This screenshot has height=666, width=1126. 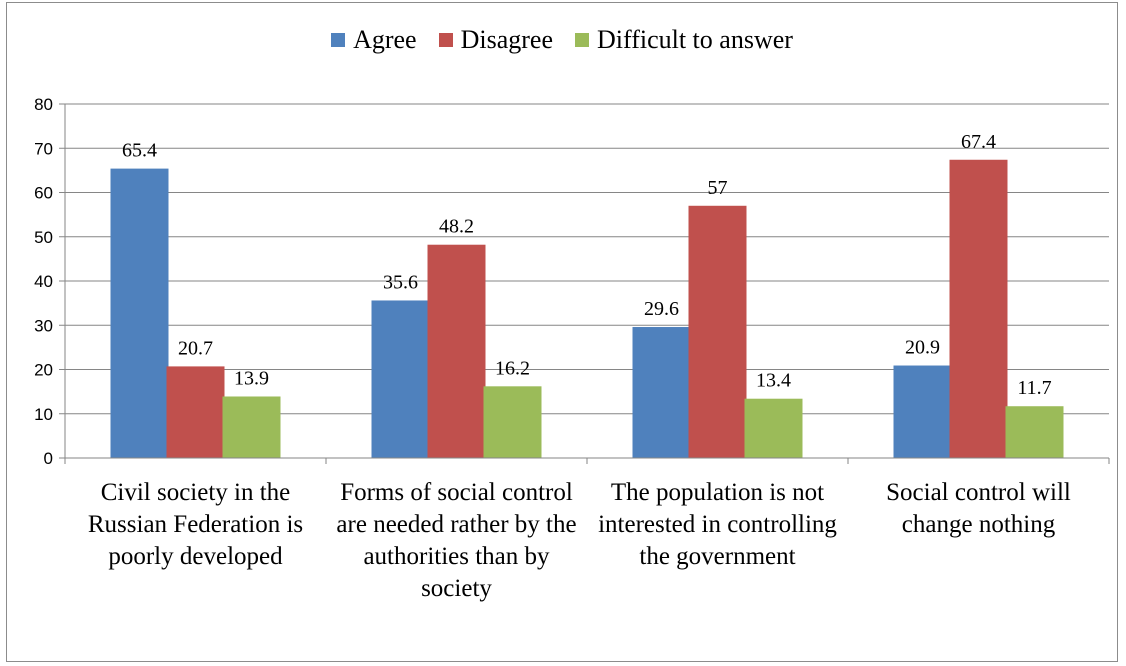 What do you see at coordinates (400, 282) in the screenshot?
I see `data-label-agree-1: 35.6` at bounding box center [400, 282].